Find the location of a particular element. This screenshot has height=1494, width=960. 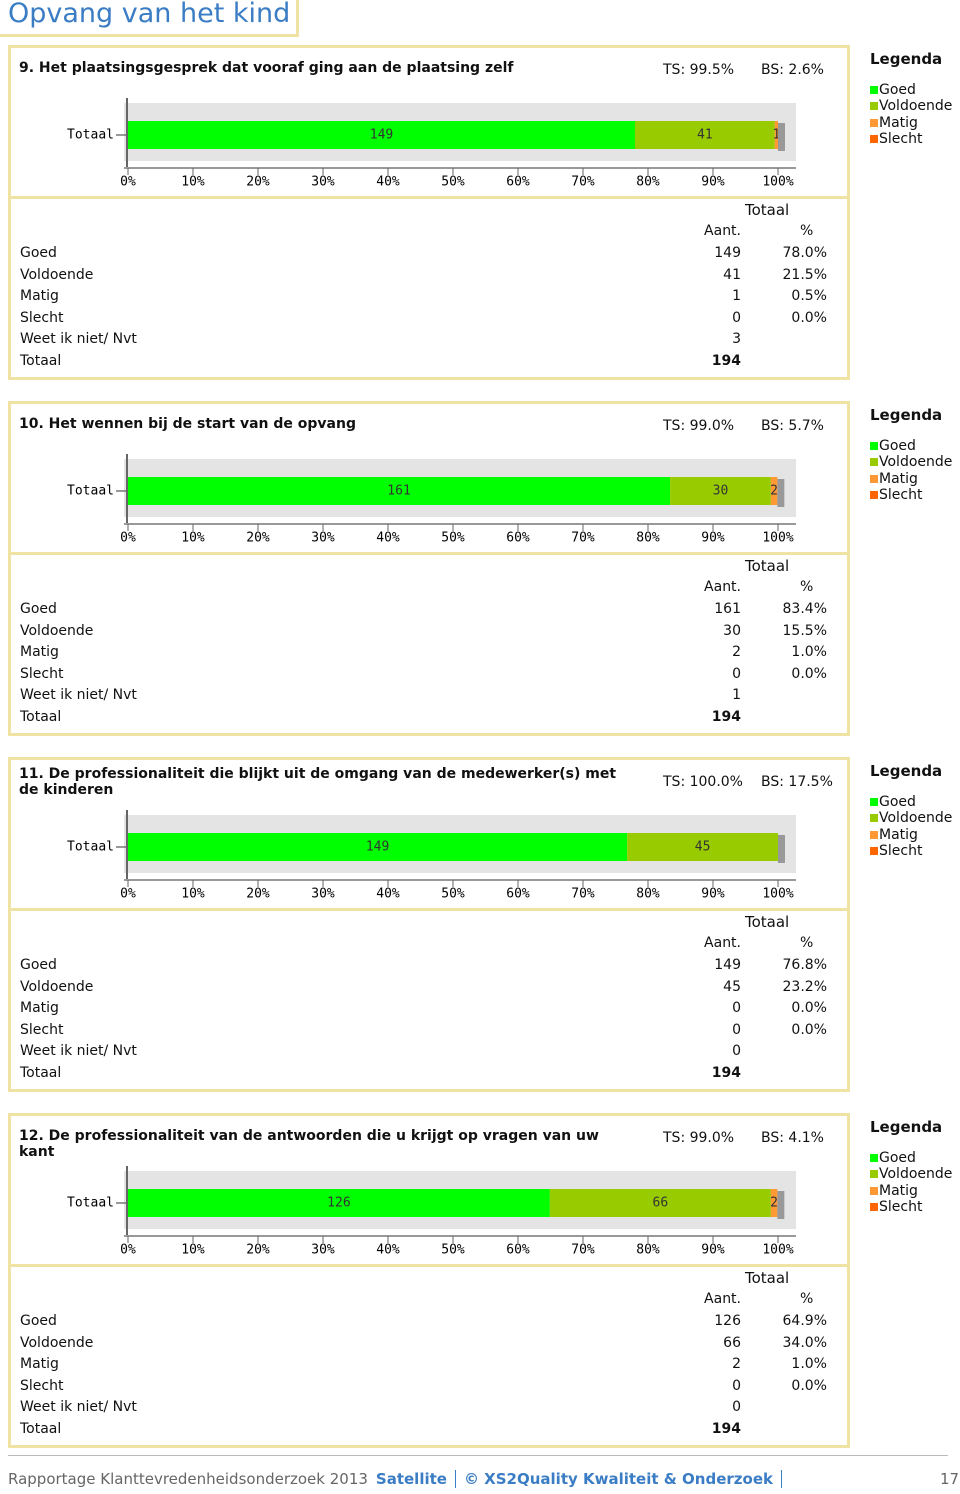

row-percent: 76.8% is located at coordinates (804, 965).